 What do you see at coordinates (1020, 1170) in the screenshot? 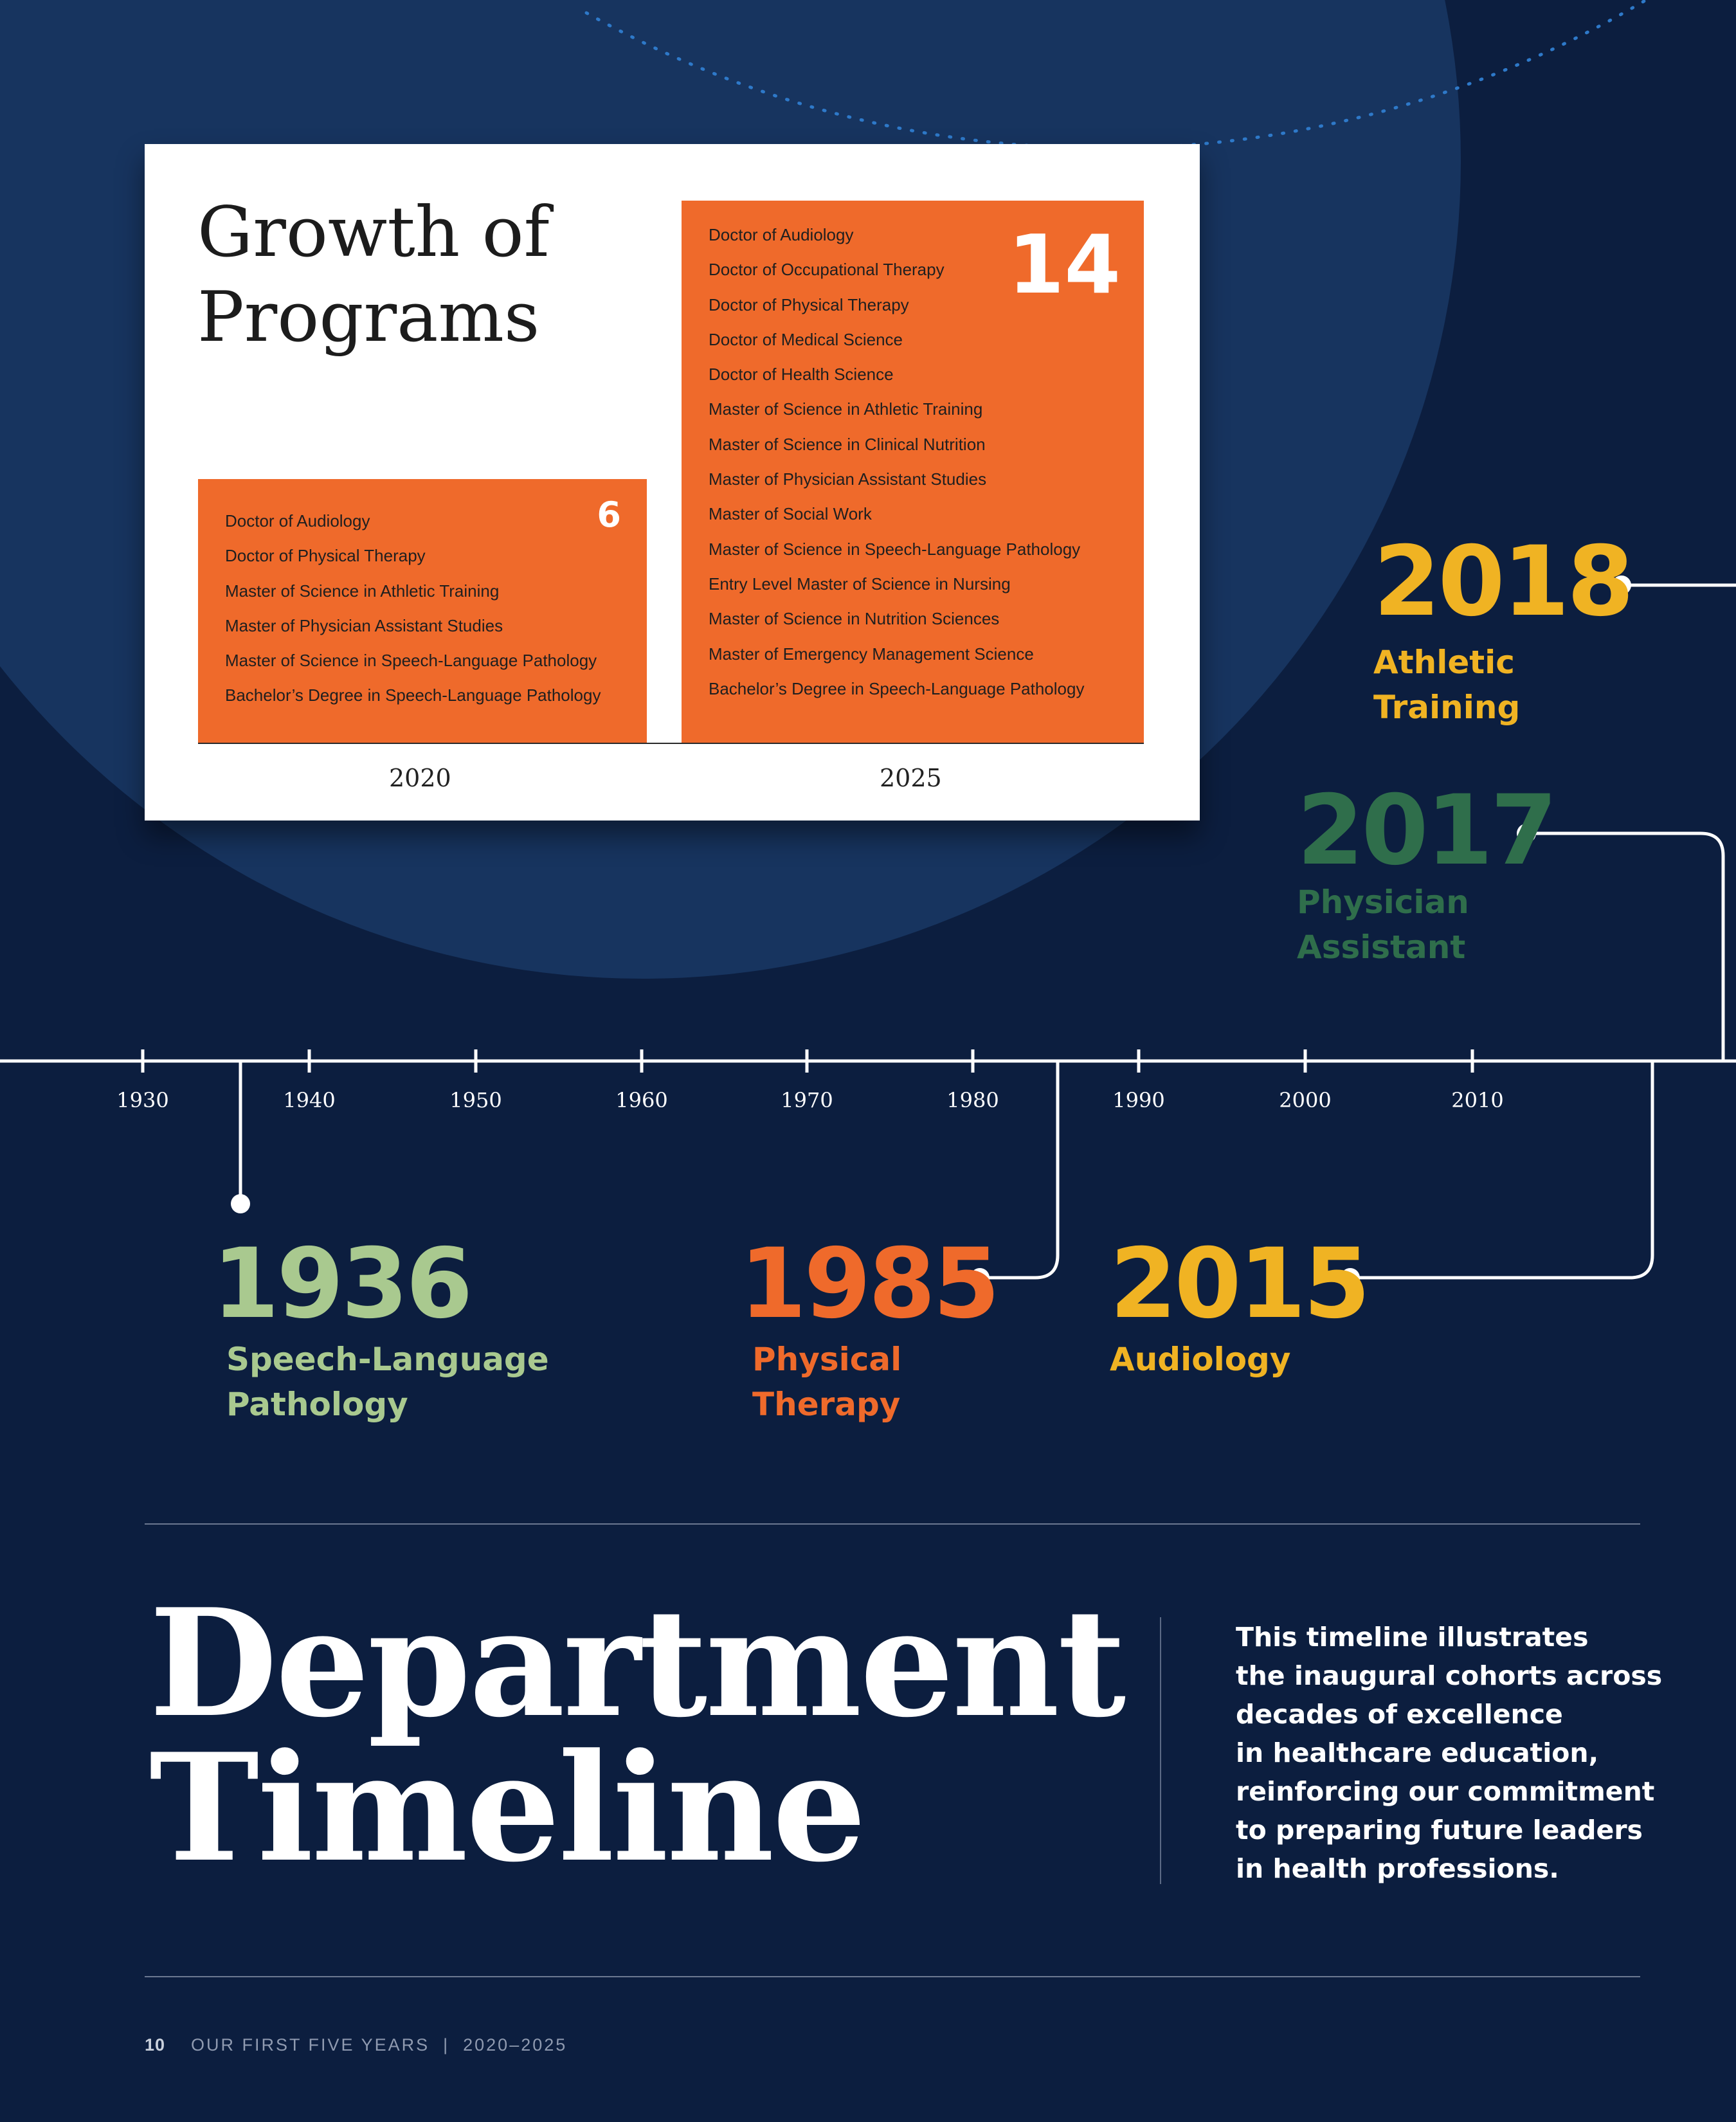
I see `connector-1985` at bounding box center [1020, 1170].